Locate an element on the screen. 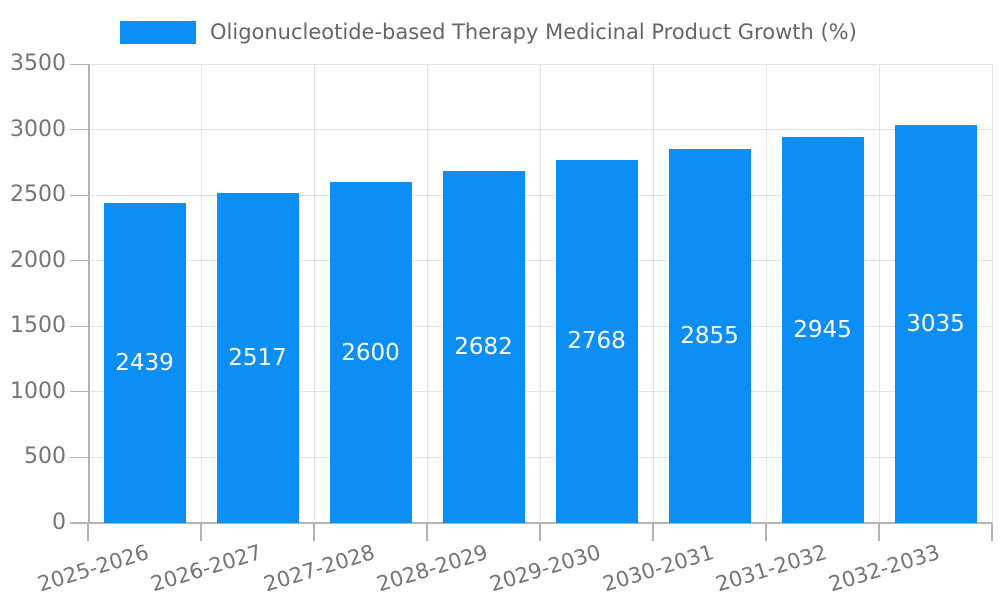 The height and width of the screenshot is (600, 1000). y-tick-label: 3500 is located at coordinates (38, 63).